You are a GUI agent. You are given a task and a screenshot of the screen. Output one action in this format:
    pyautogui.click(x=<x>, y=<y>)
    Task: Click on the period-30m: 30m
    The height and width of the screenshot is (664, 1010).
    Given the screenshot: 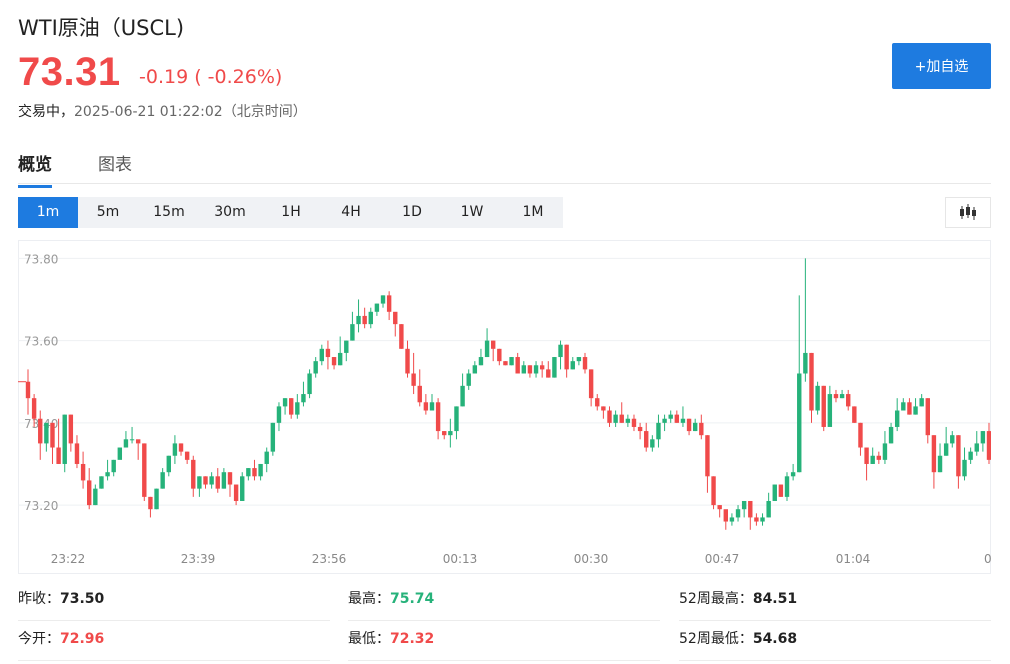 What is the action you would take?
    pyautogui.click(x=230, y=212)
    